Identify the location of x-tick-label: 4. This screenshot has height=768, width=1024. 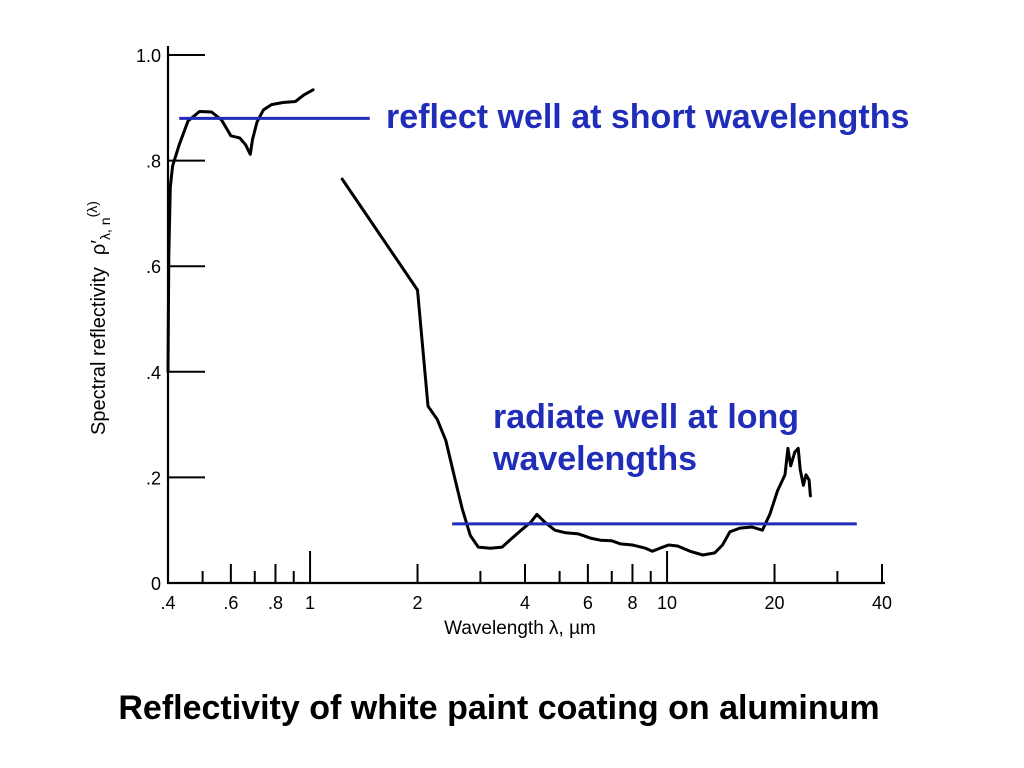
(525, 603).